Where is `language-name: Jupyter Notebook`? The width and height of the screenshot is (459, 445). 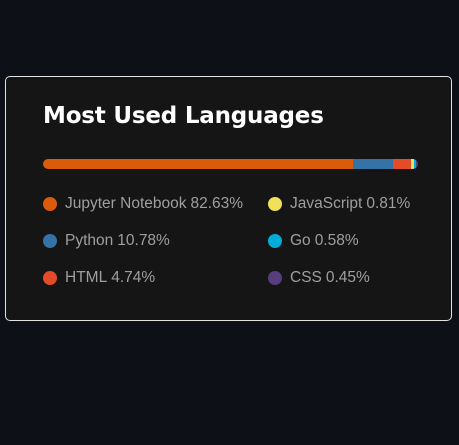 language-name: Jupyter Notebook is located at coordinates (126, 203).